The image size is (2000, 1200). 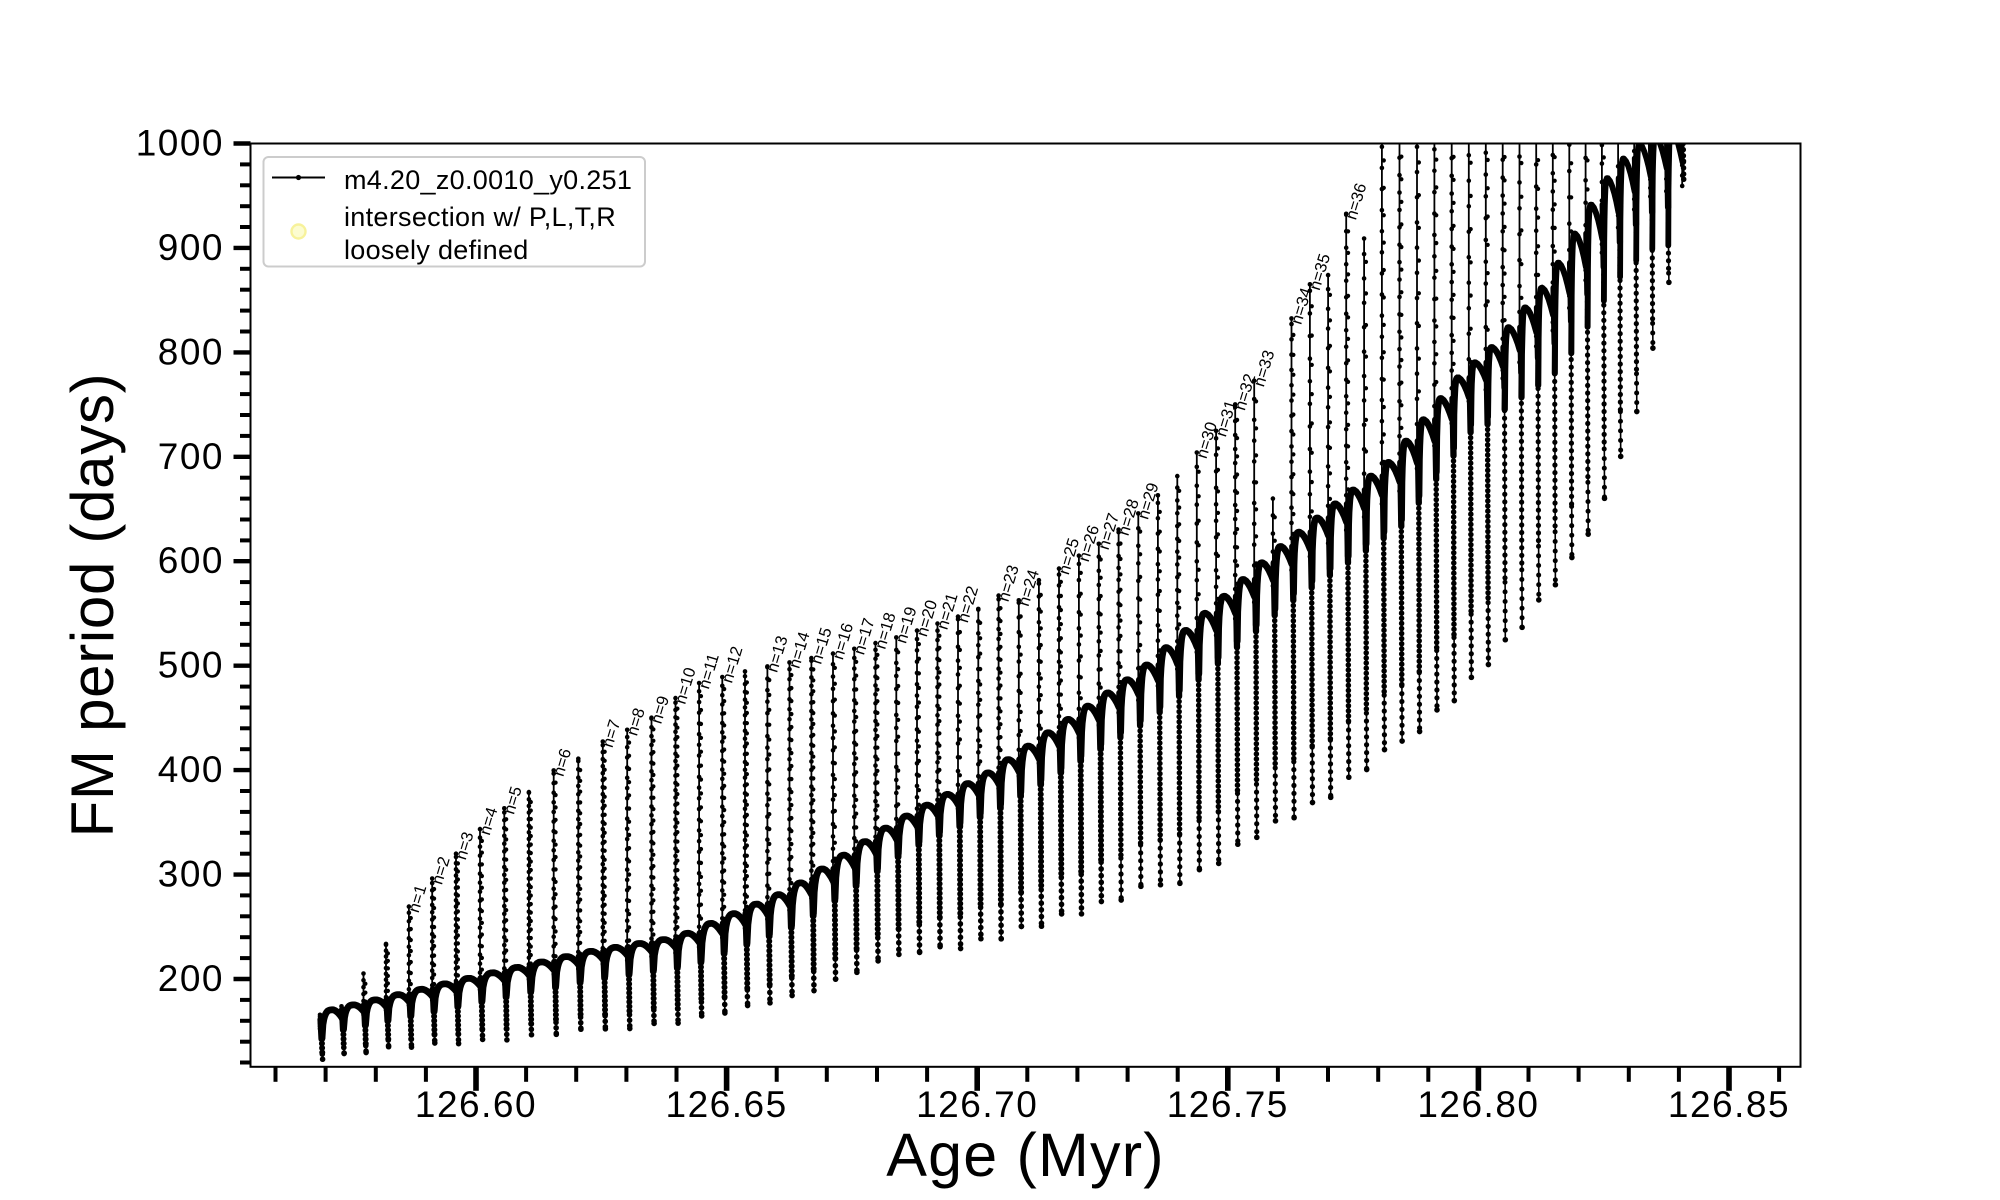 What do you see at coordinates (1478, 1104) in the screenshot?
I see `svg-text: 126.80` at bounding box center [1478, 1104].